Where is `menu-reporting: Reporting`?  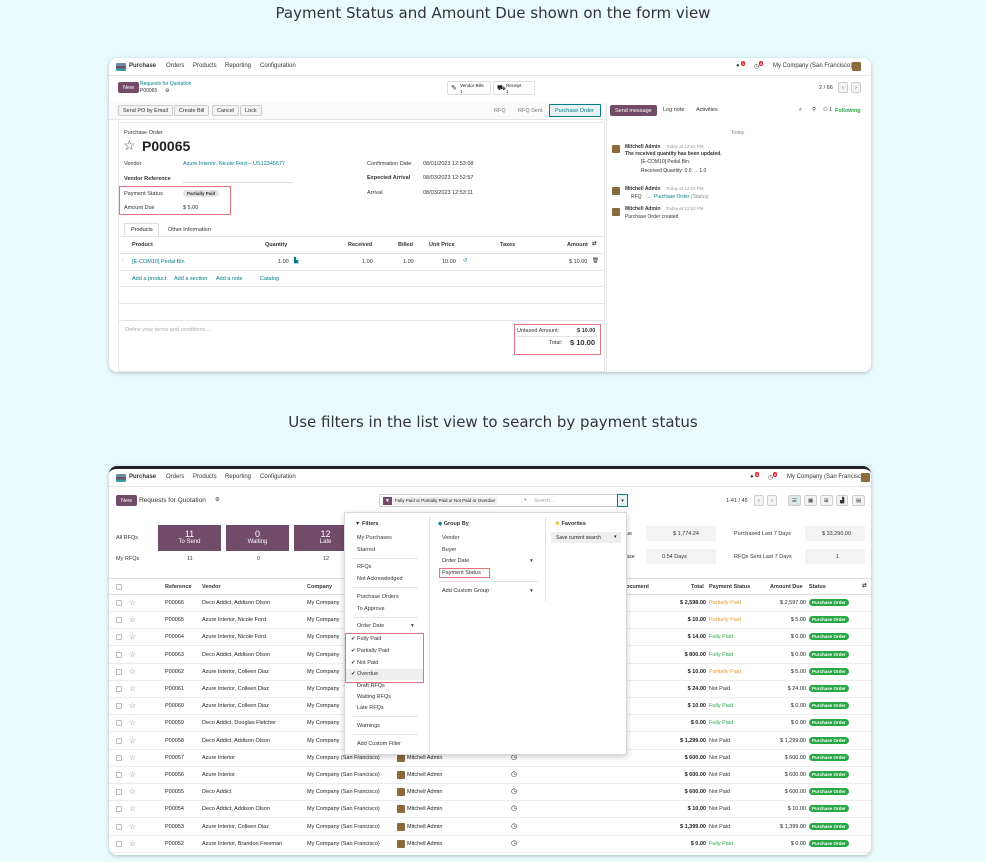
menu-reporting: Reporting is located at coordinates (238, 477).